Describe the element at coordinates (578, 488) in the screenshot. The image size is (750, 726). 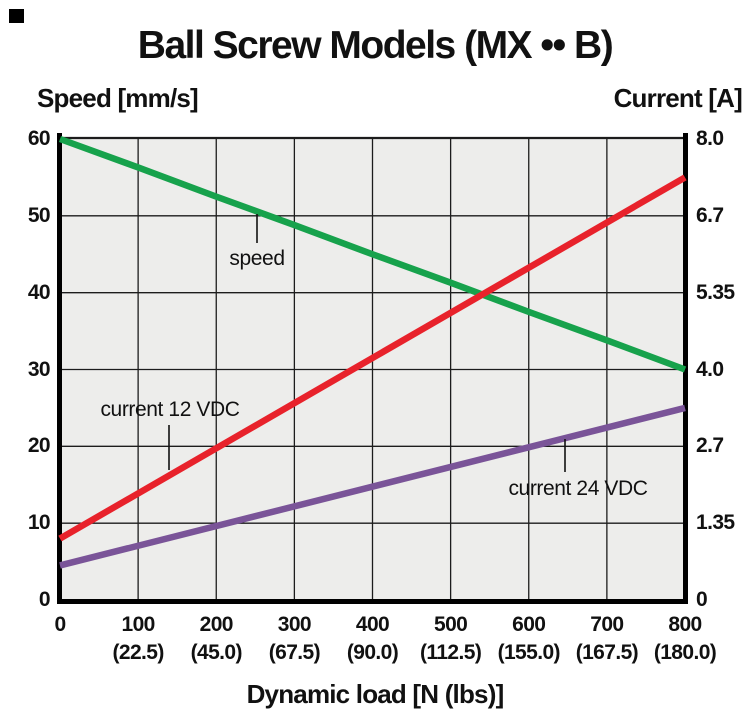
I see `series-label-current-24vdc: current 24 VDC` at that location.